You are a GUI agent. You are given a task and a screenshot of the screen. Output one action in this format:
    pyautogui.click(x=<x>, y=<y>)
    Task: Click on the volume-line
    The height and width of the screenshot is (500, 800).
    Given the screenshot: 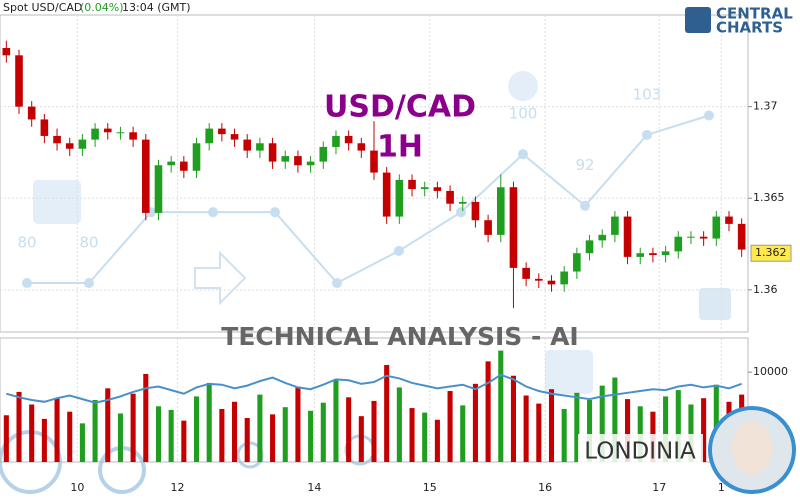 What is the action you would take?
    pyautogui.click(x=374, y=388)
    